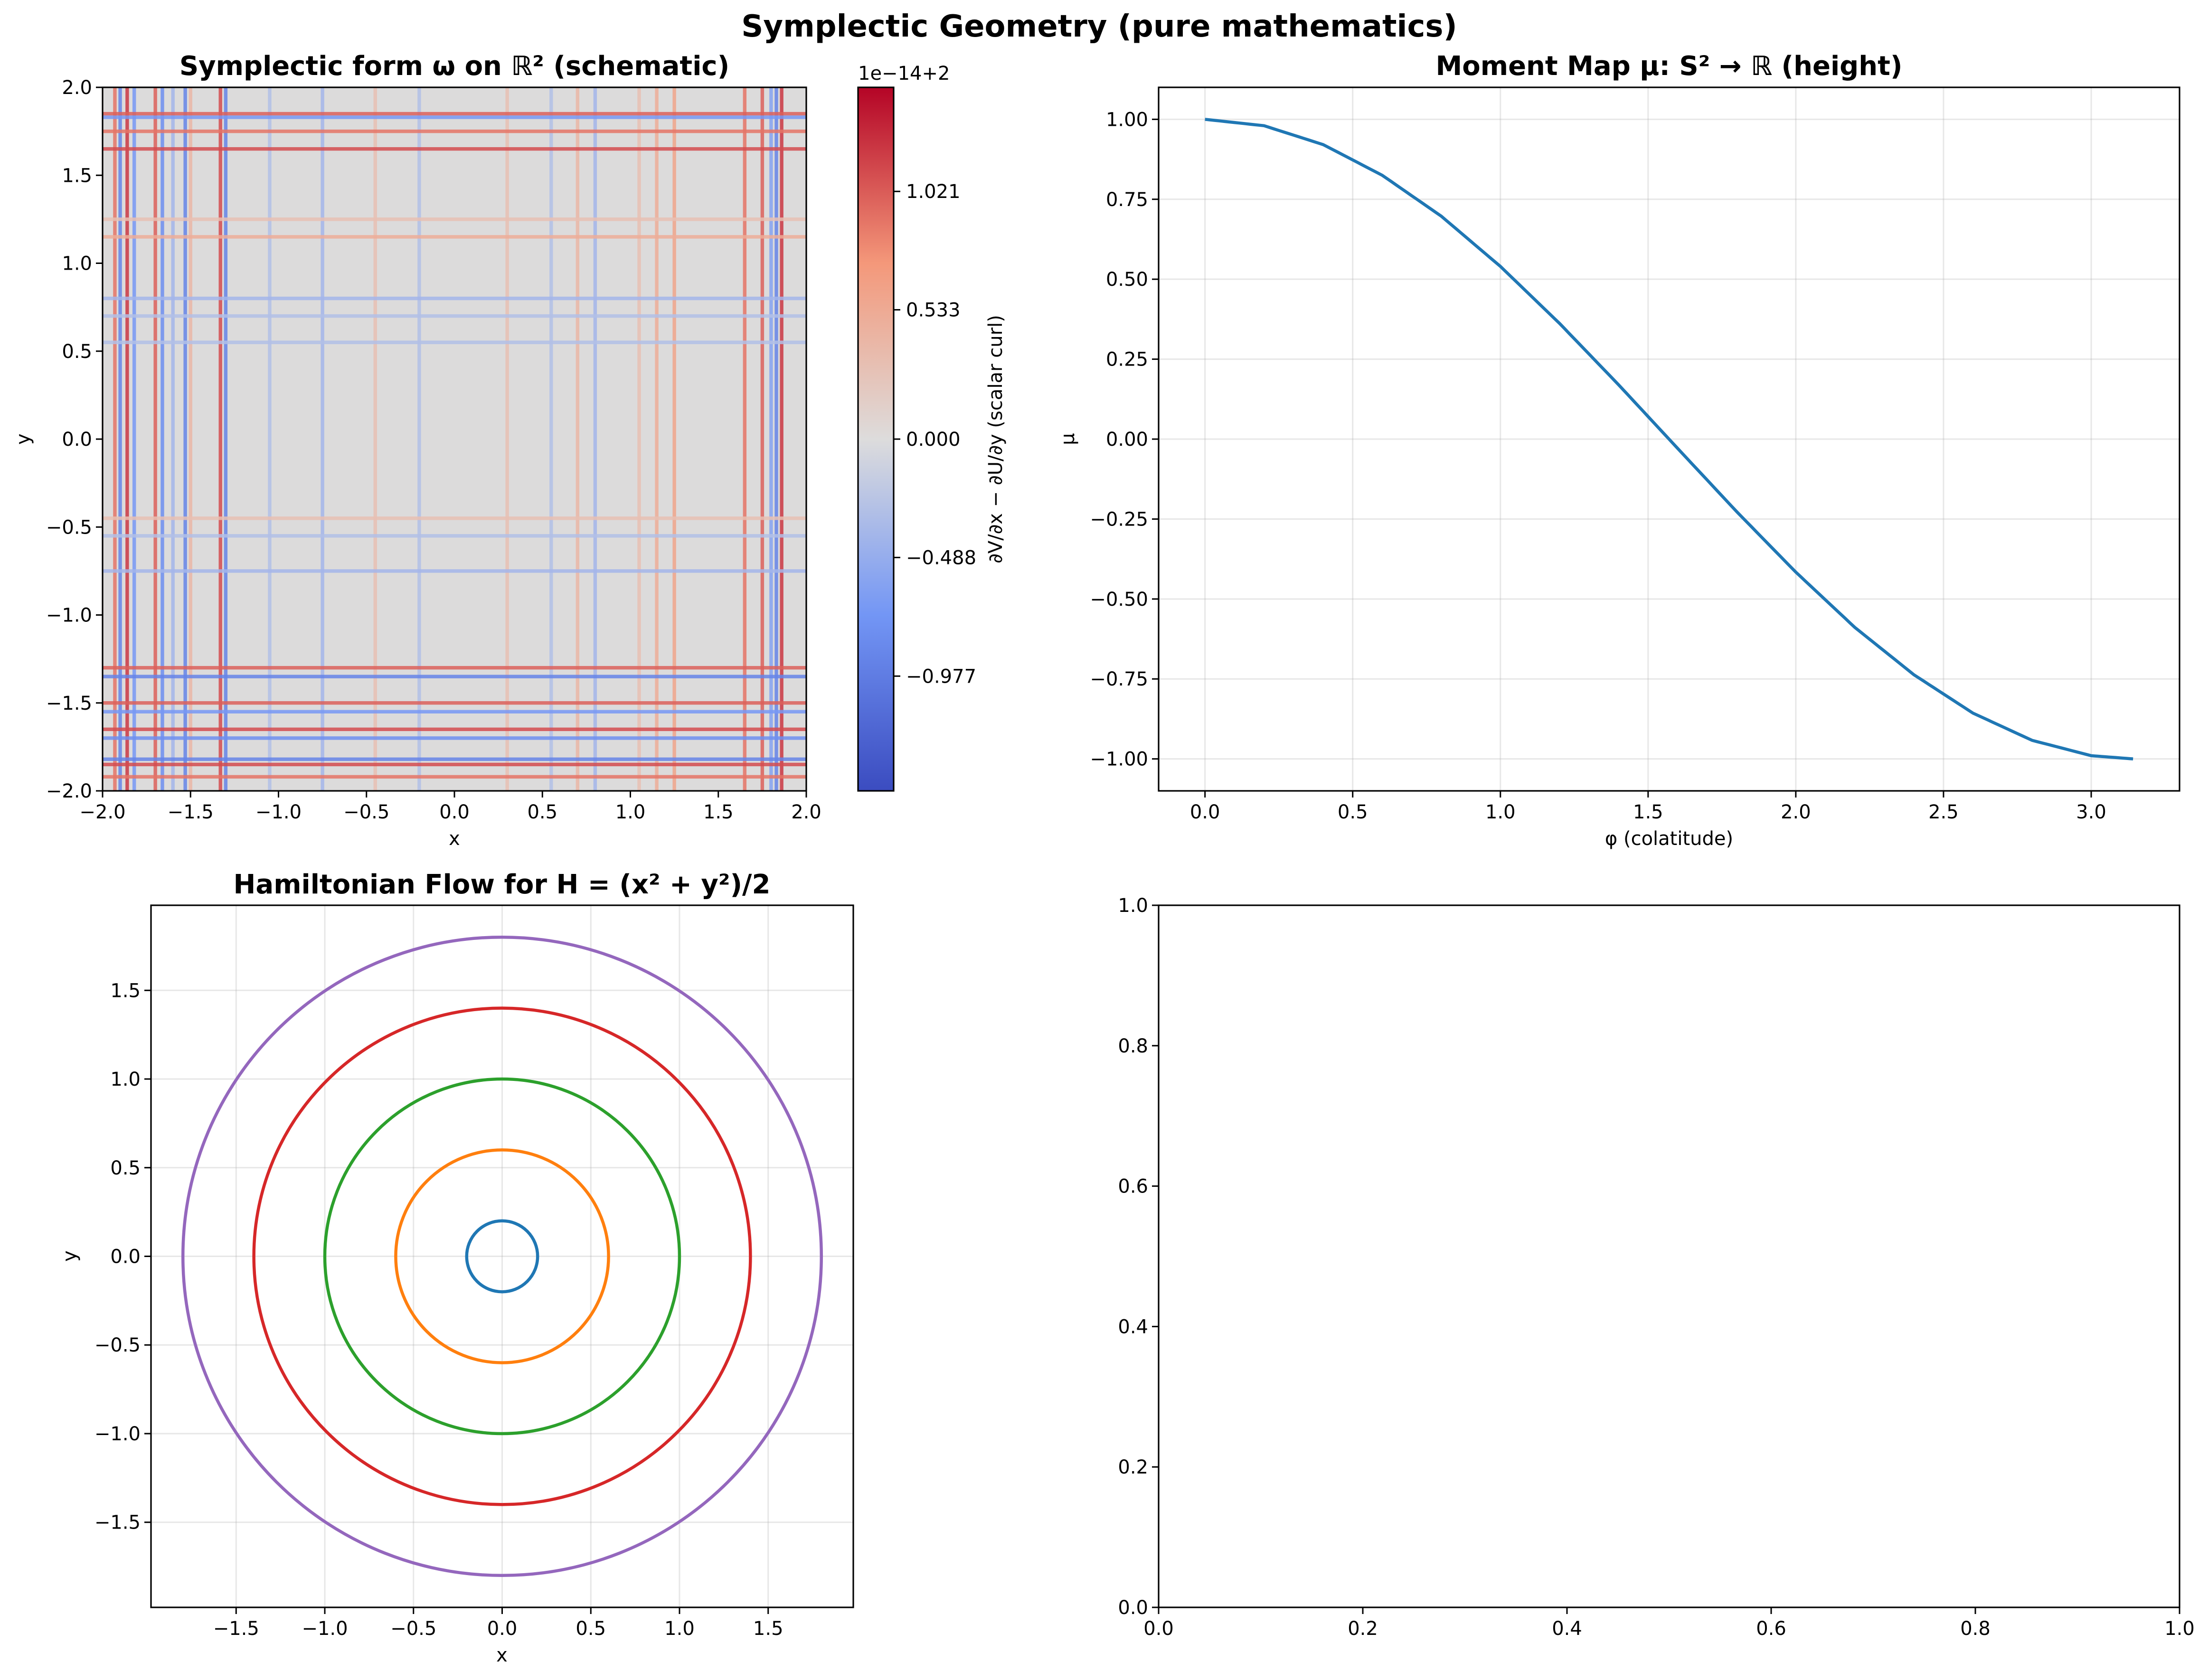  Describe the element at coordinates (1099, 26) in the screenshot. I see `figure-suptitle: Symplectic Geometry (pure mathematics)` at that location.